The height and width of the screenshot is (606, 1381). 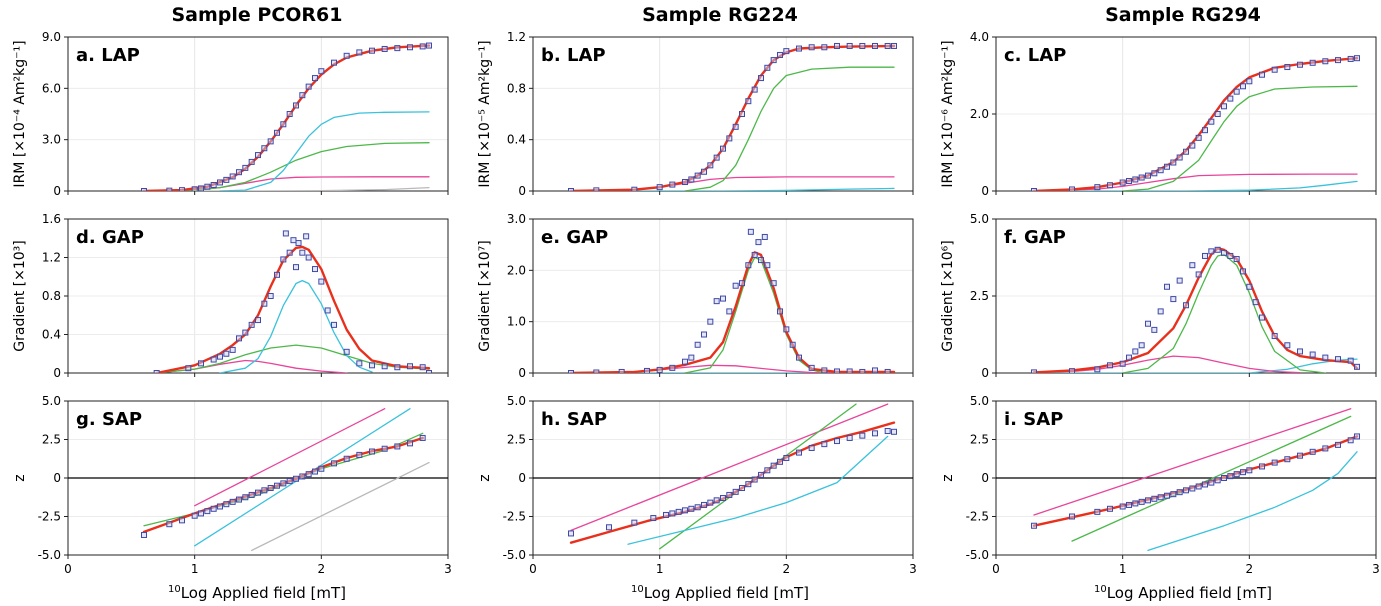 I want to click on y-tick-label: 9.0, so click(x=51, y=37).